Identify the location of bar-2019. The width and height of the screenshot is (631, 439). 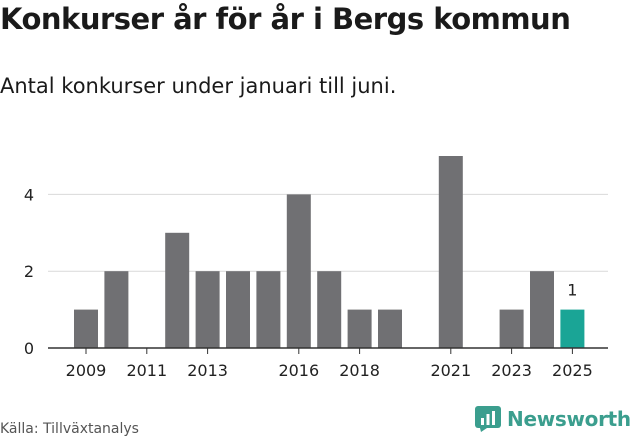
(390, 328).